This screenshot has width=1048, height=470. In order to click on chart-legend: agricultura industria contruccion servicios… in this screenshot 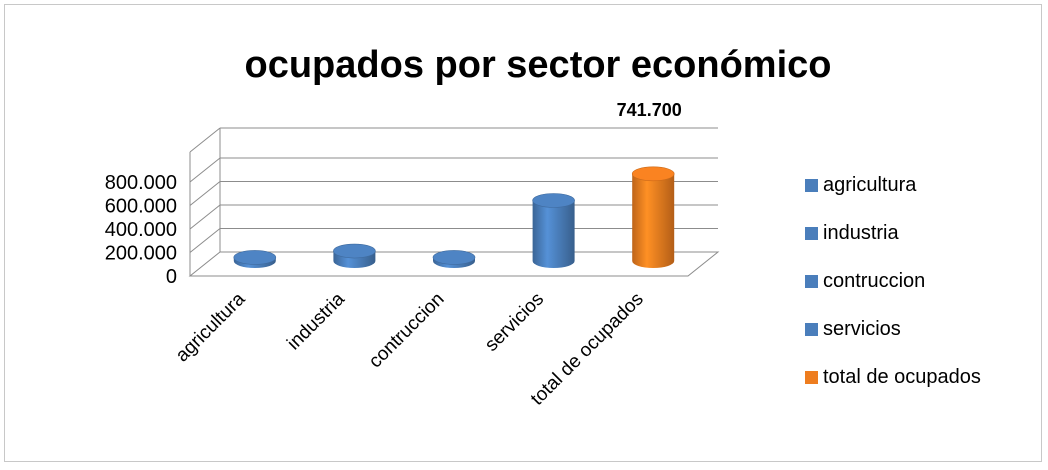, I will do `click(893, 281)`.